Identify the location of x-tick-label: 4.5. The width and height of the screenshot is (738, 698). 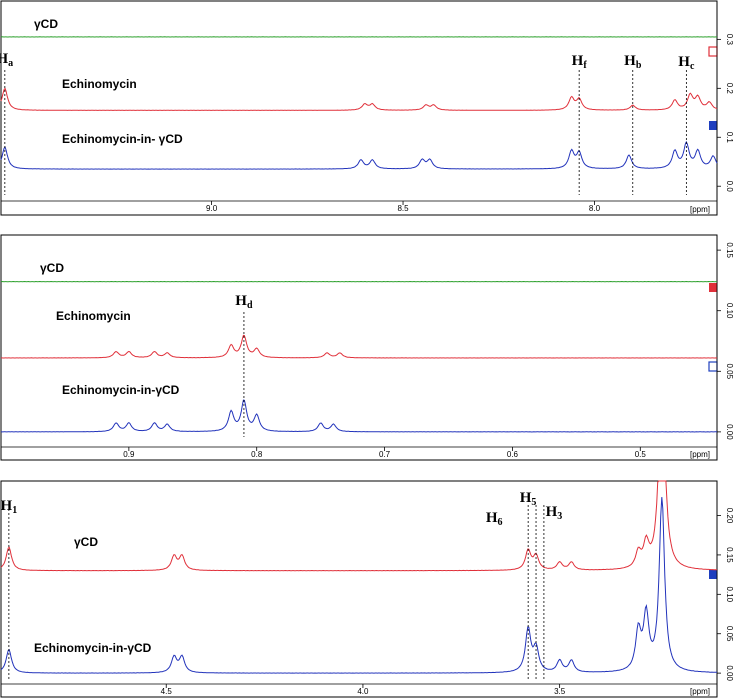
(167, 691).